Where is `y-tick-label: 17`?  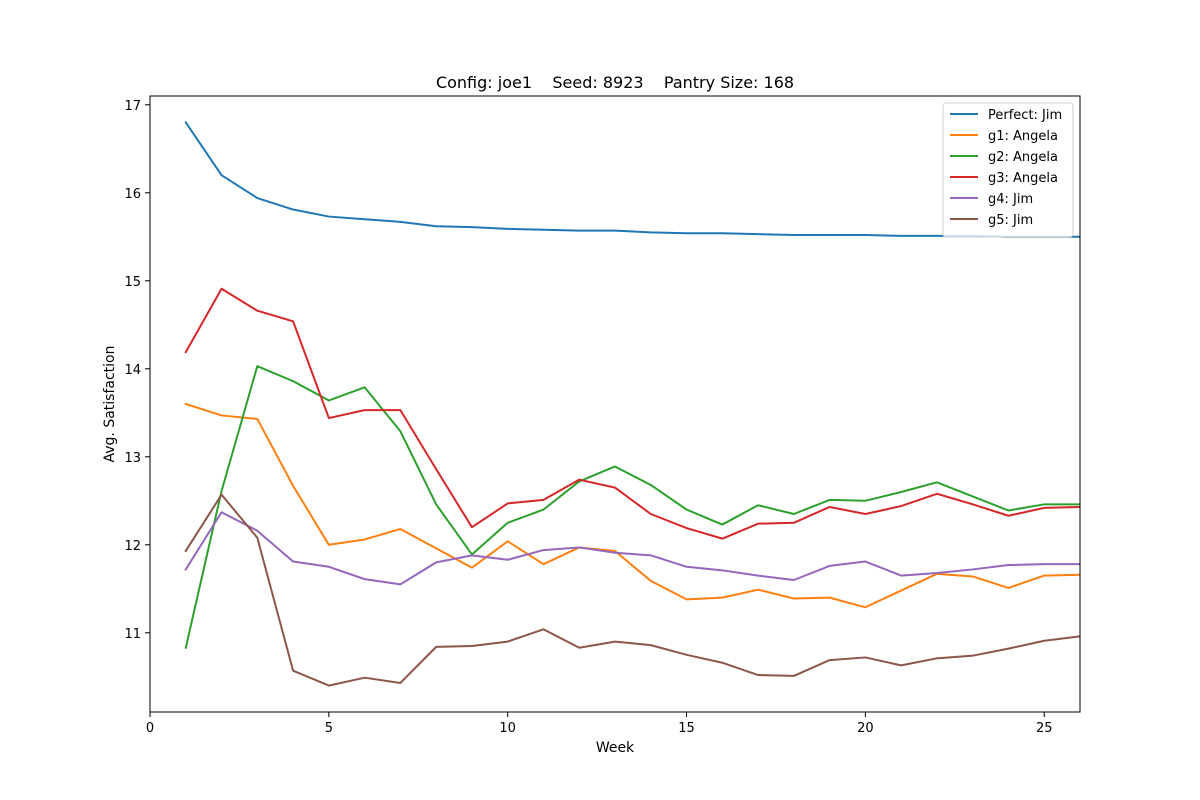 y-tick-label: 17 is located at coordinates (132, 106).